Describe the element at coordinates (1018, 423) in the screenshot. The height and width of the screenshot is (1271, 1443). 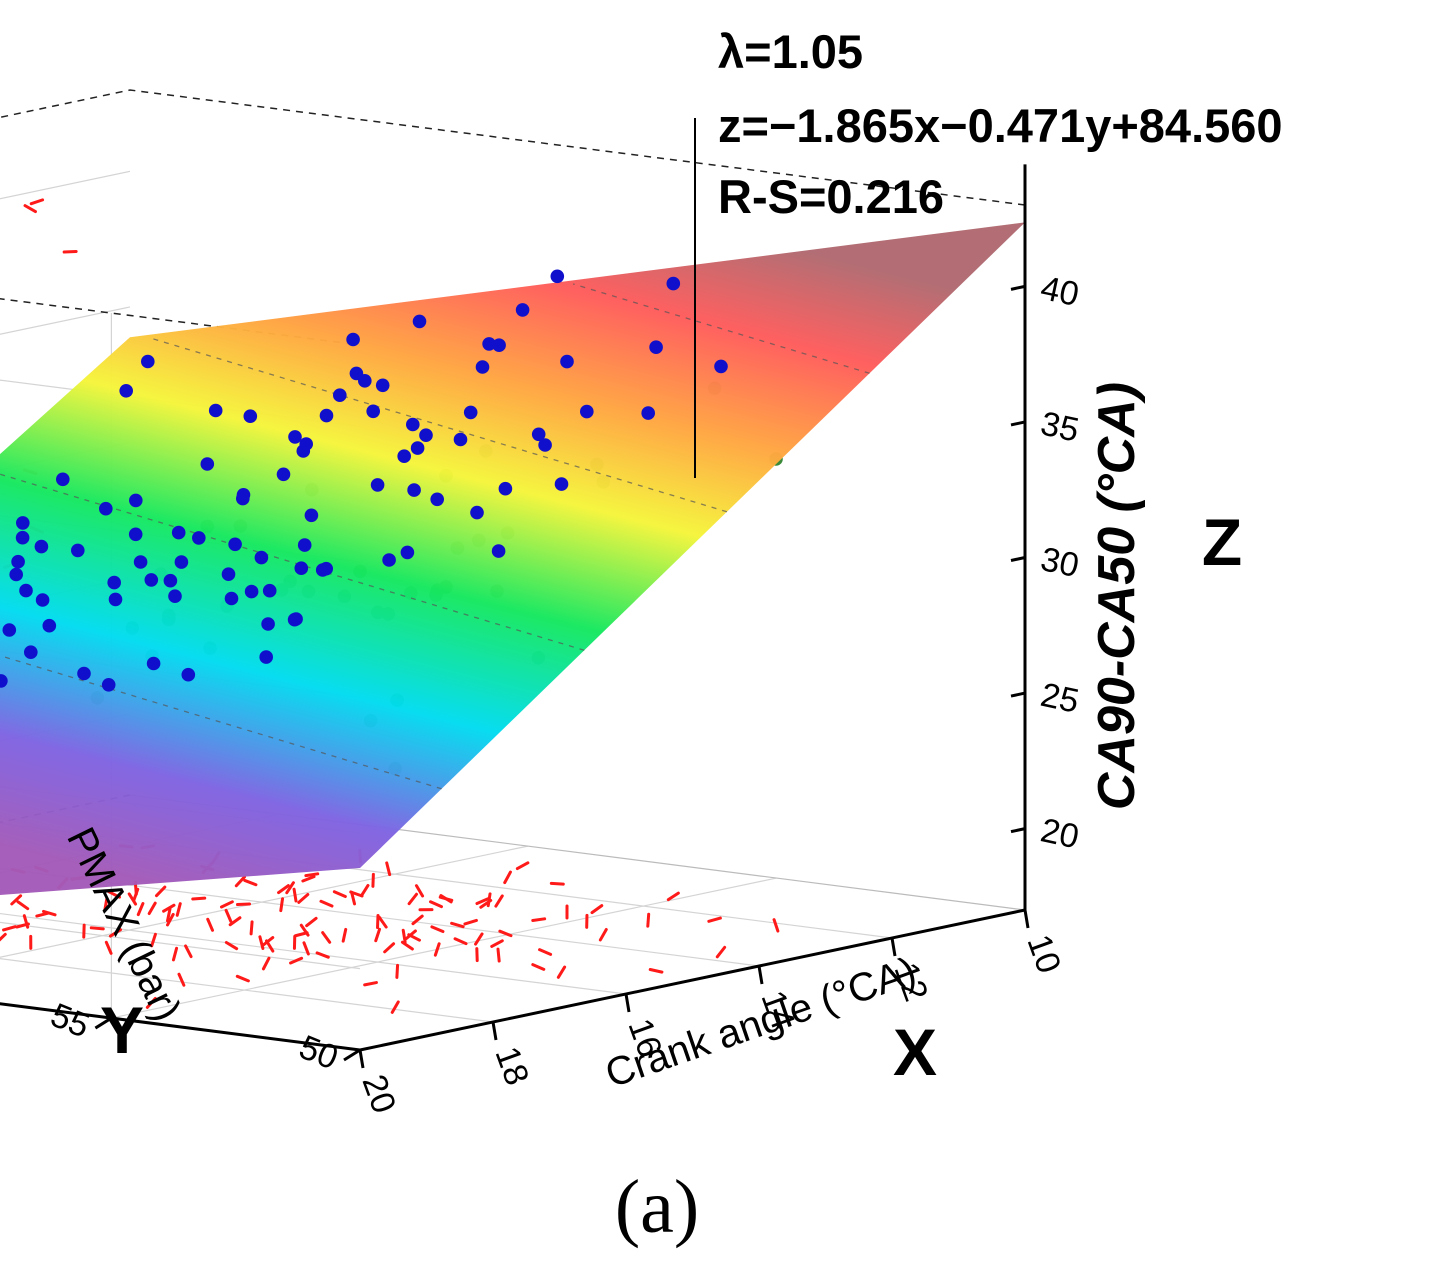
I see `z-tick-mark` at that location.